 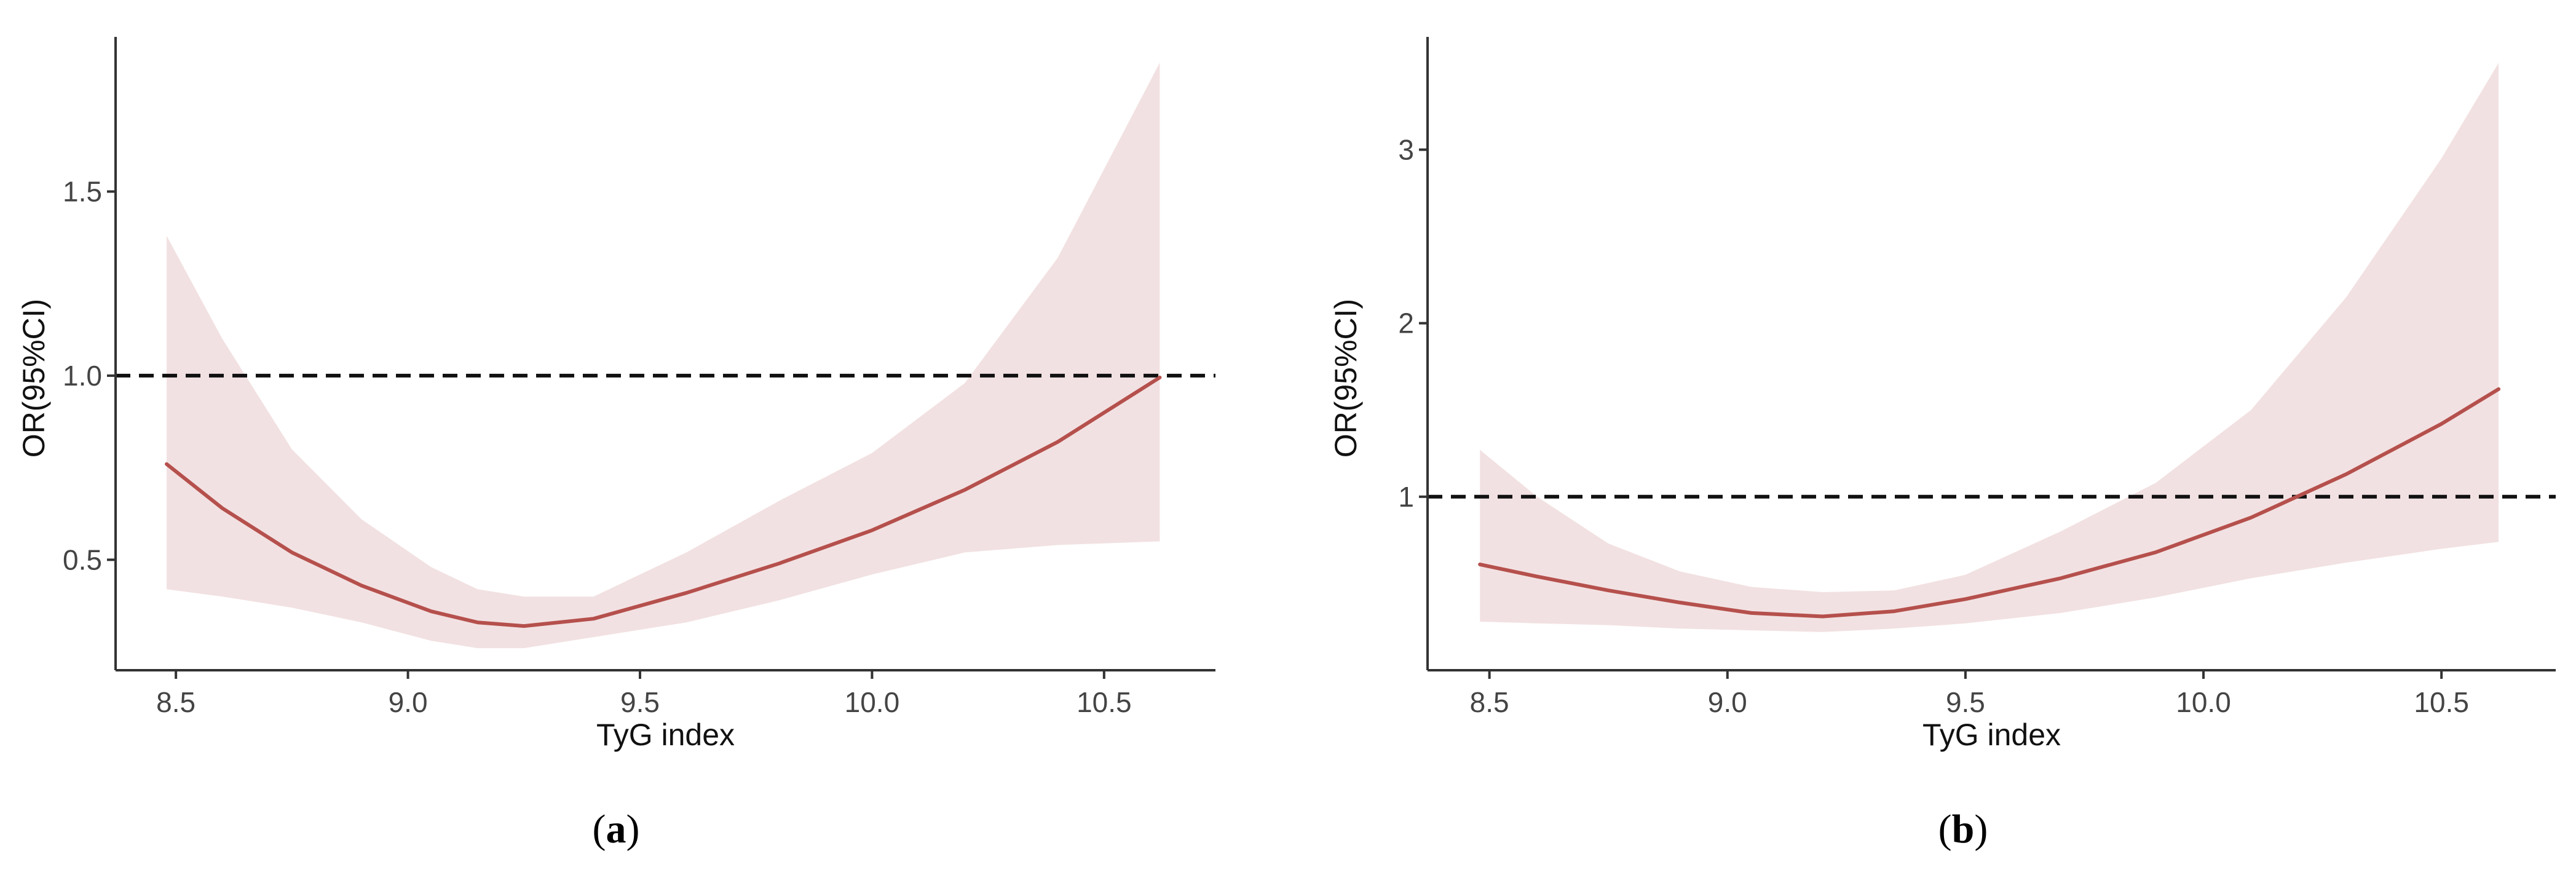 I want to click on y-tick-label: 0.5, so click(x=83, y=560).